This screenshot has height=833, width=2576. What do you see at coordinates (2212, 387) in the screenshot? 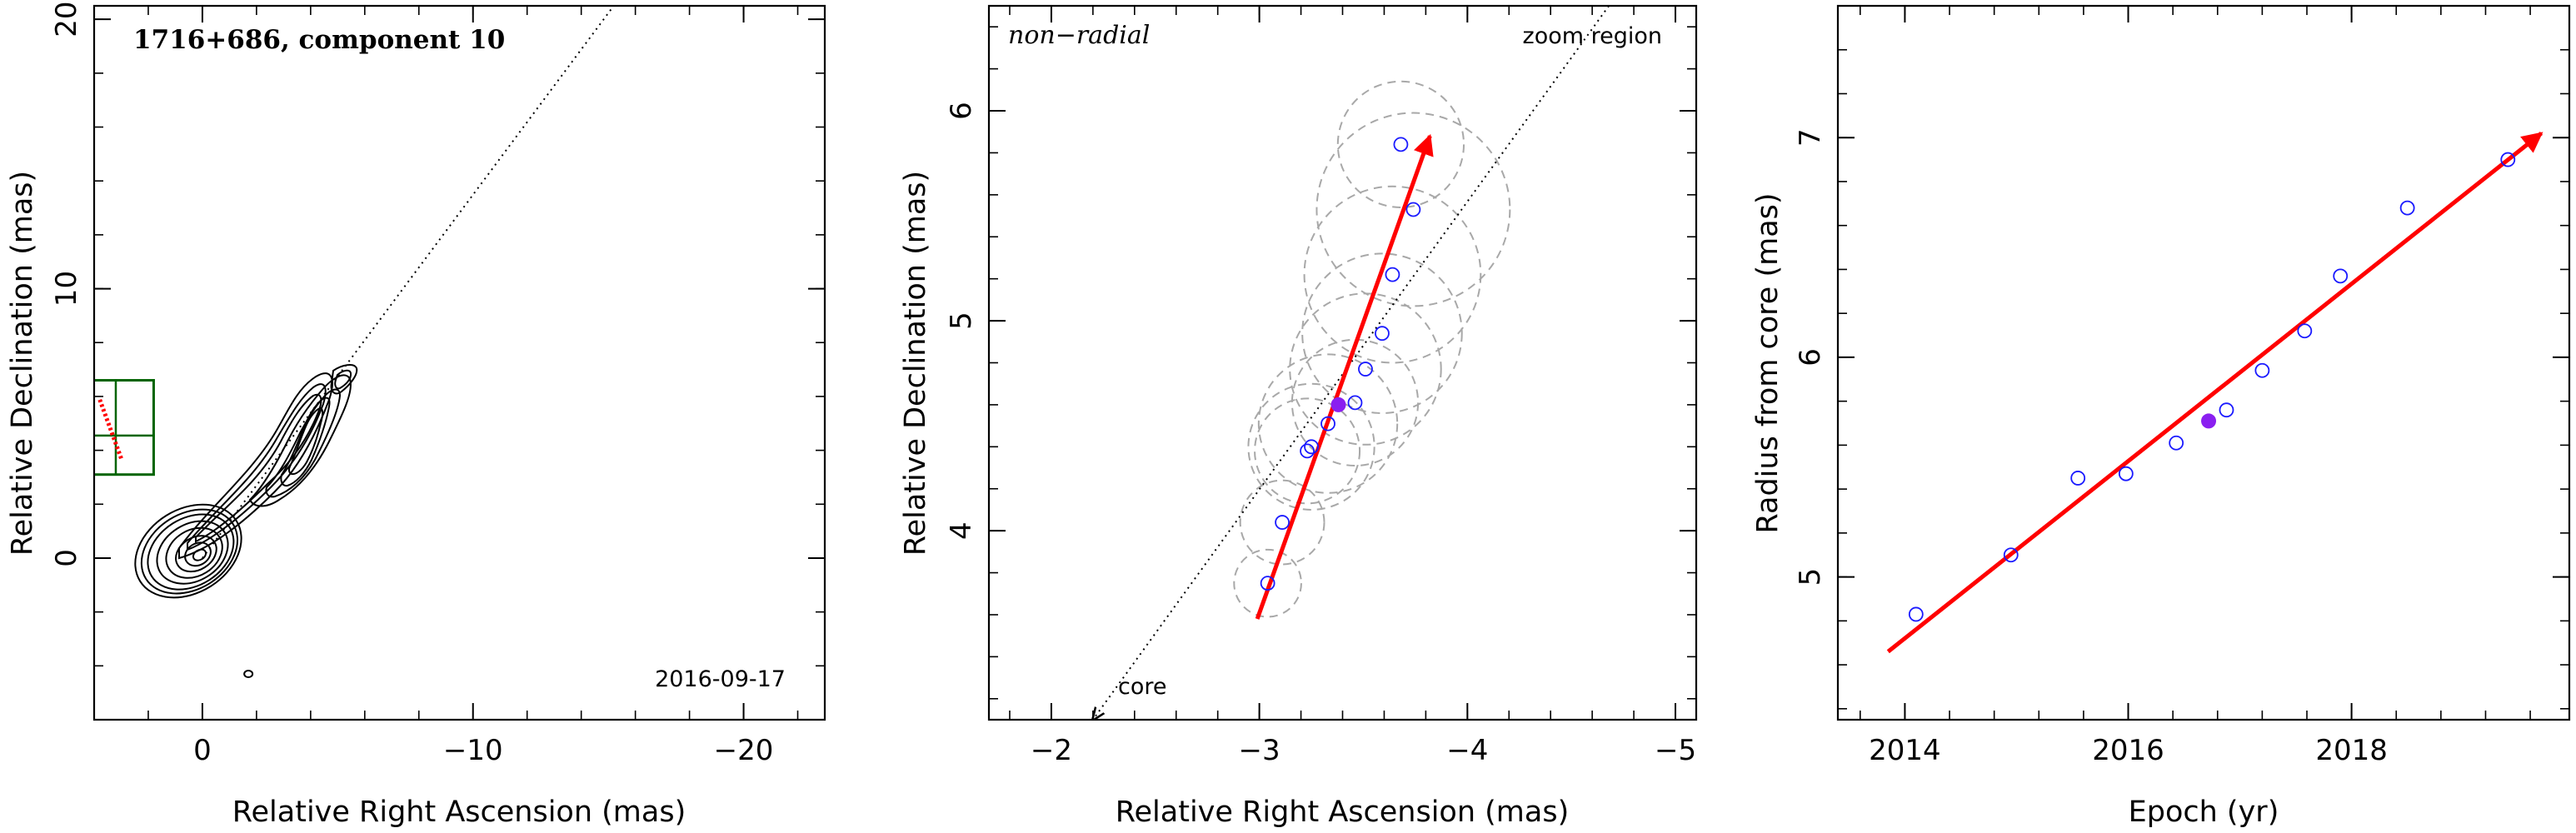
I see `radius-points` at bounding box center [2212, 387].